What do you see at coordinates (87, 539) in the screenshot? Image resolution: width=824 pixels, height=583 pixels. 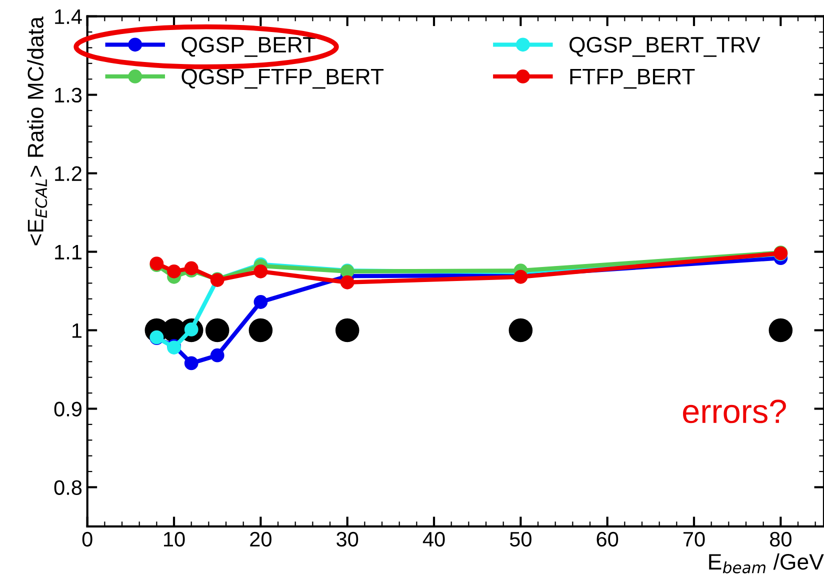 I see `x-tick-label: 0` at bounding box center [87, 539].